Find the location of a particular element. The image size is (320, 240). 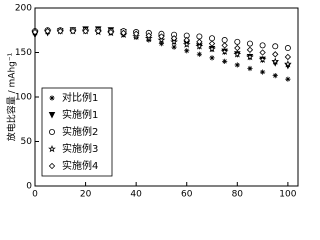

x-tick-label: 60 is located at coordinates (187, 195).